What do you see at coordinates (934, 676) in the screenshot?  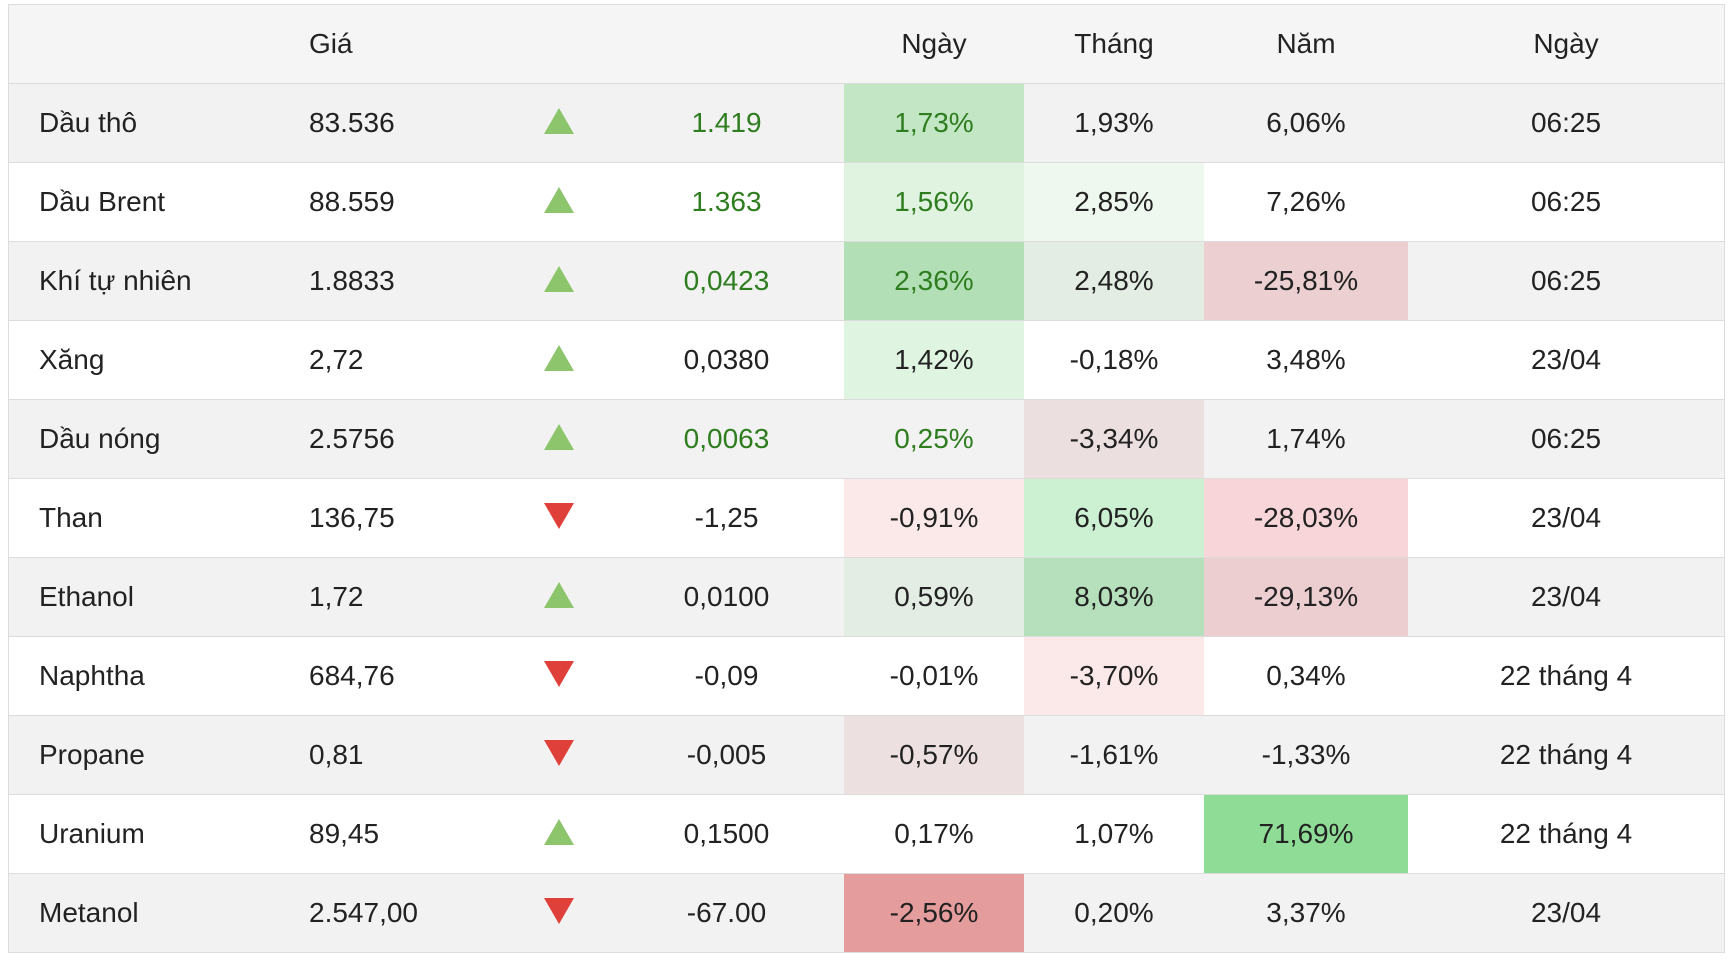 I see `day-percent: -0,01%` at bounding box center [934, 676].